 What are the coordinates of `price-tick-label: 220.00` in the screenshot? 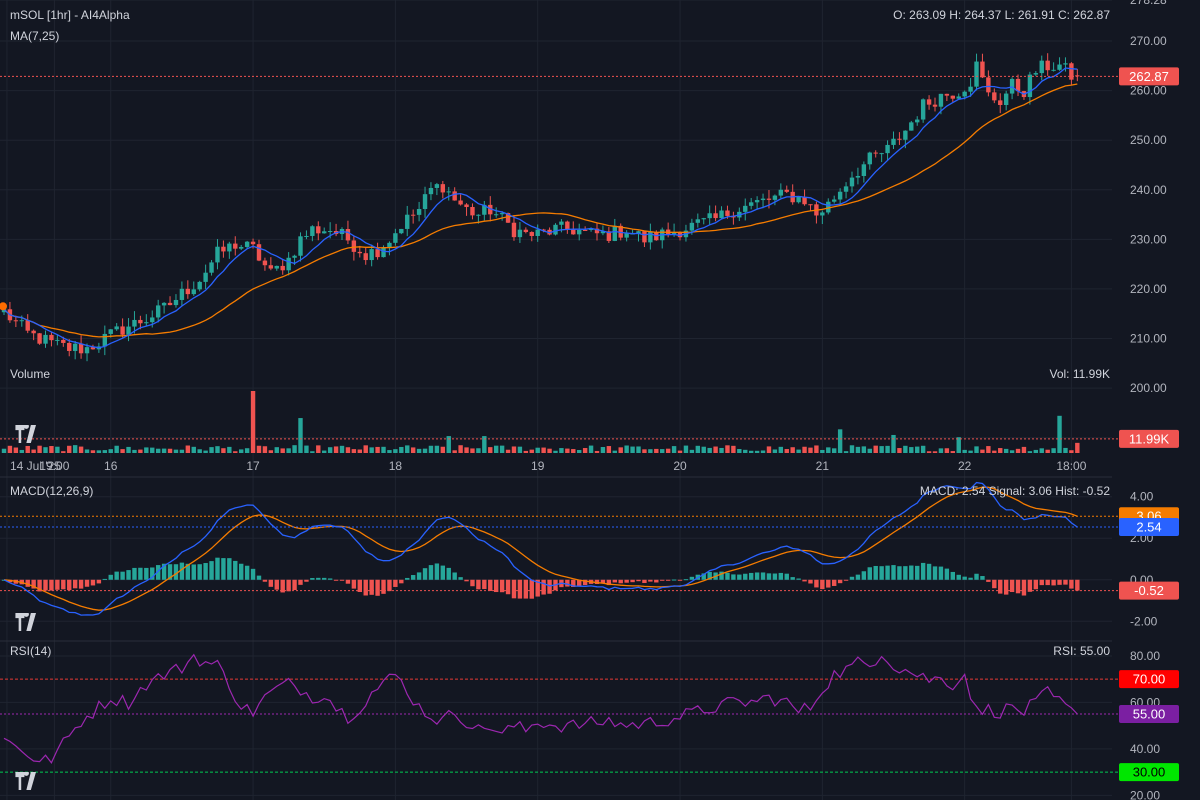 It's located at (1148, 289).